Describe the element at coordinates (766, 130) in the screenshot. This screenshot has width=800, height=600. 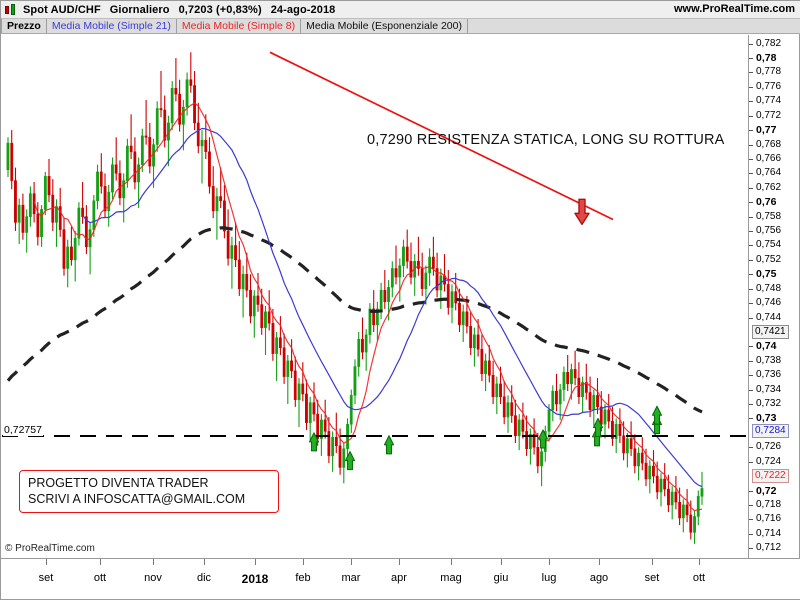
I see `price-axis-label: 0,77` at that location.